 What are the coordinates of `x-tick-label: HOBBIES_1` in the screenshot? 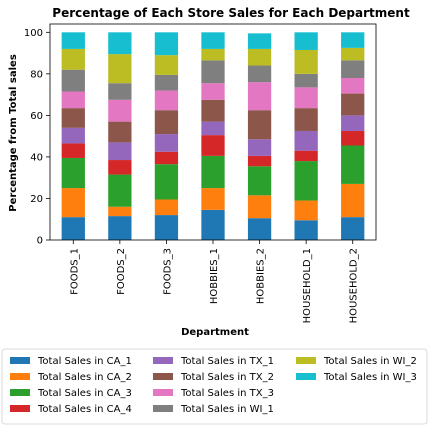 It's located at (214, 276).